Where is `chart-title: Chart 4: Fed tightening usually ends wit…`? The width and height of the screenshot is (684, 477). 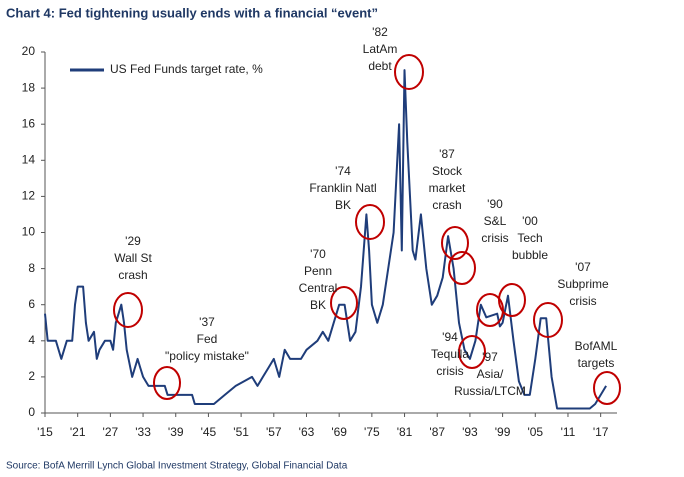 chart-title: Chart 4: Fed tightening usually ends wit… is located at coordinates (192, 12).